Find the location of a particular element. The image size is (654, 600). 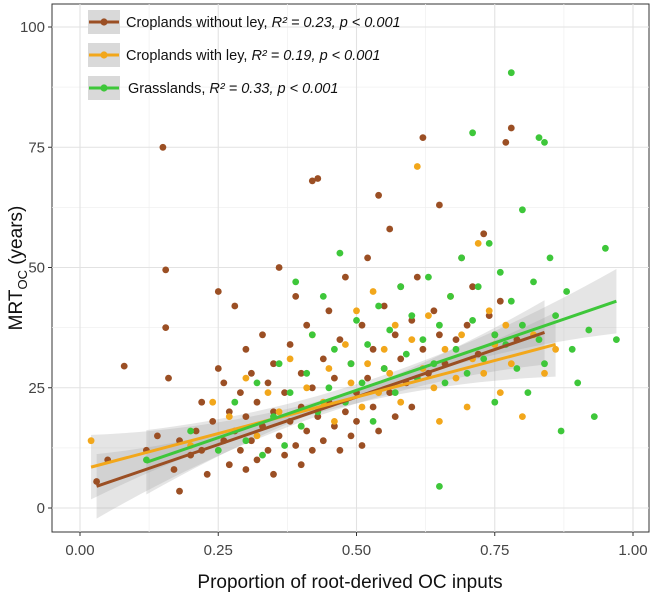

x-tick-label: 0.00 is located at coordinates (79, 550).